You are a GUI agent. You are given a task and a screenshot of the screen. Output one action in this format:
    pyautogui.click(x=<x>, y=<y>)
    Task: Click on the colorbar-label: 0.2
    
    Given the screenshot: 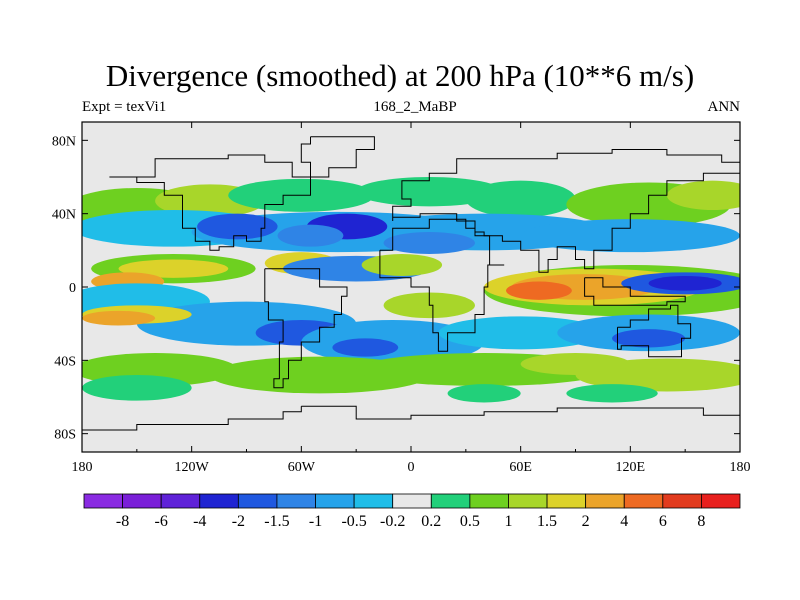 What is the action you would take?
    pyautogui.click(x=431, y=521)
    